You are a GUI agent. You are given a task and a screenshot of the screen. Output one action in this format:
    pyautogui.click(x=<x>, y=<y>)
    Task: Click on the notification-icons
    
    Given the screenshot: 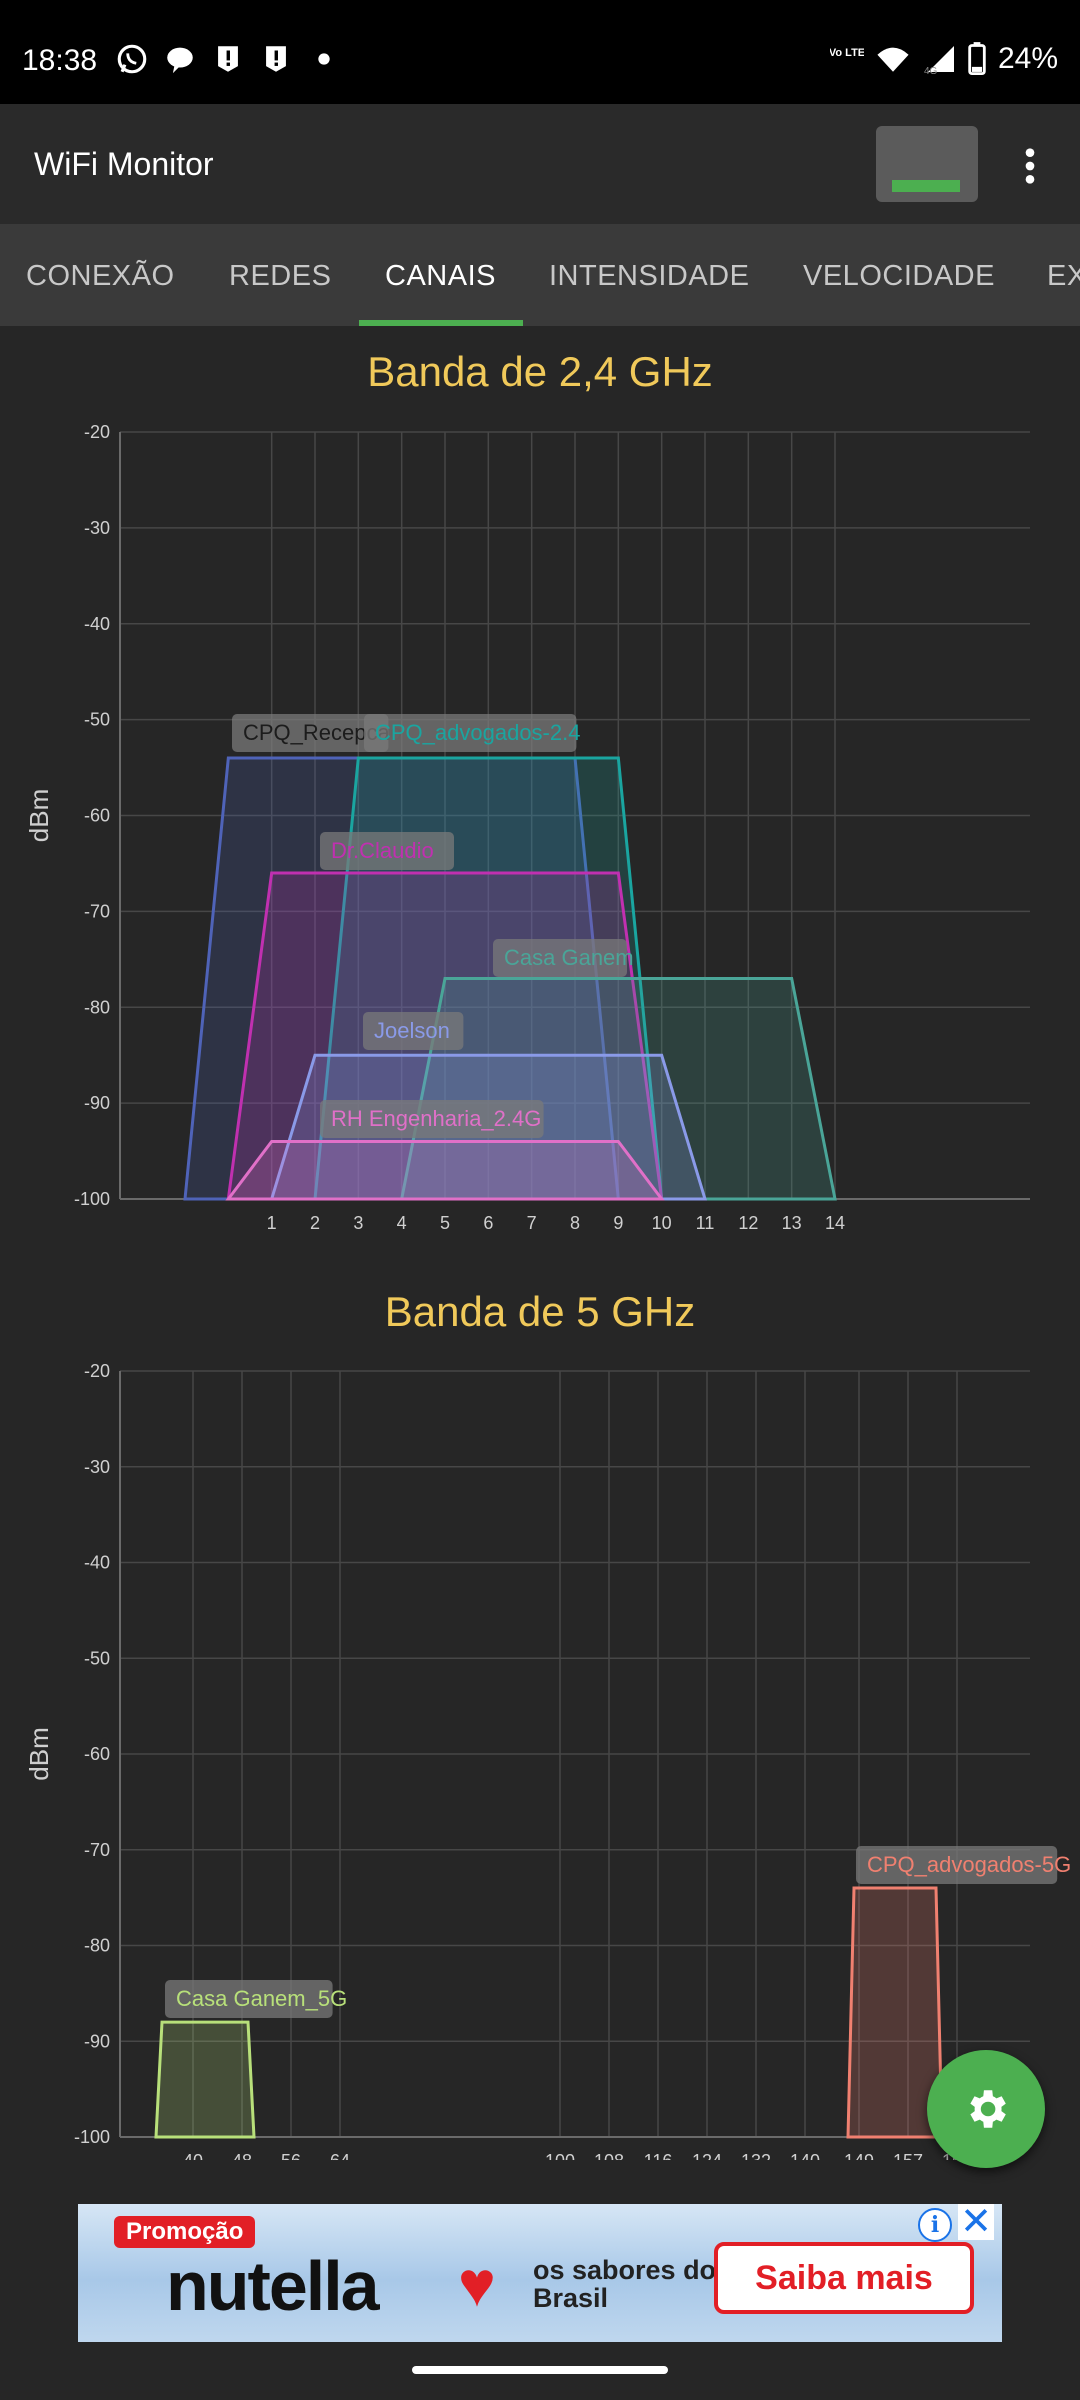 What is the action you would take?
    pyautogui.click(x=228, y=59)
    